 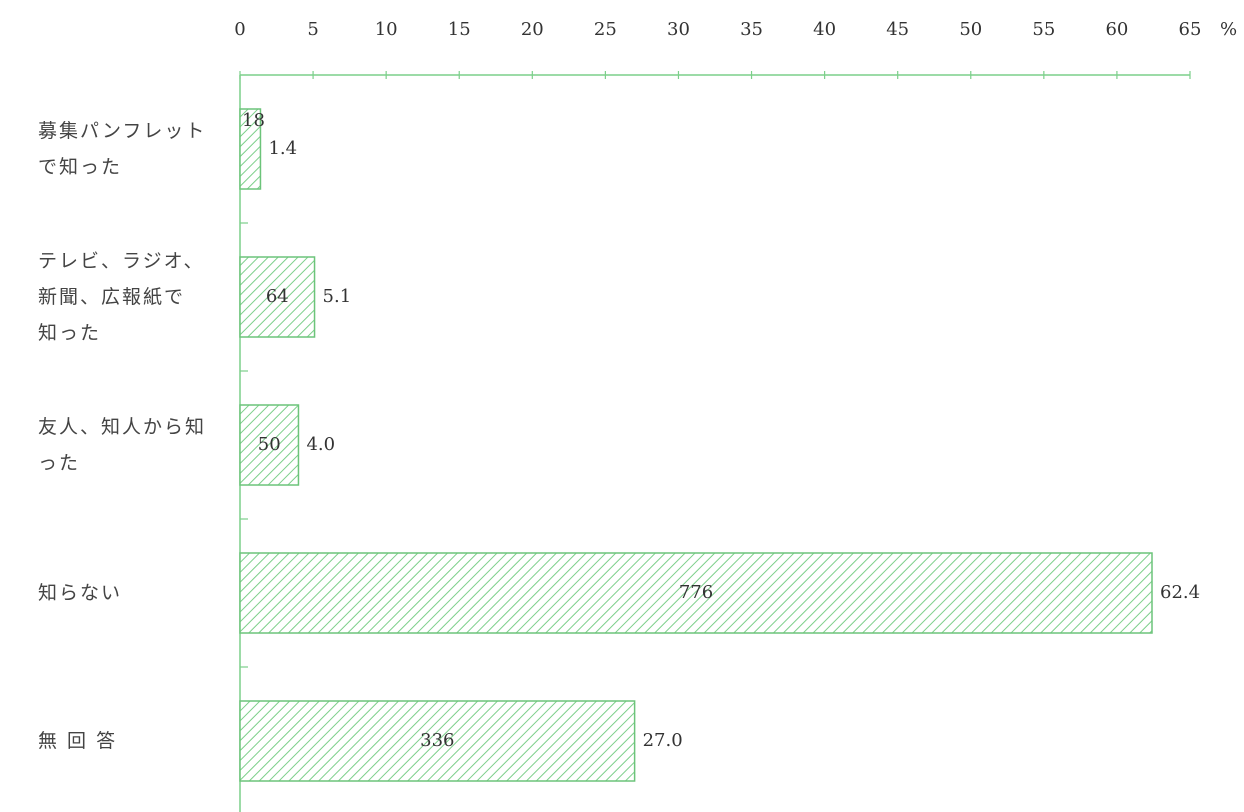 I want to click on count-label: 50, so click(x=269, y=444).